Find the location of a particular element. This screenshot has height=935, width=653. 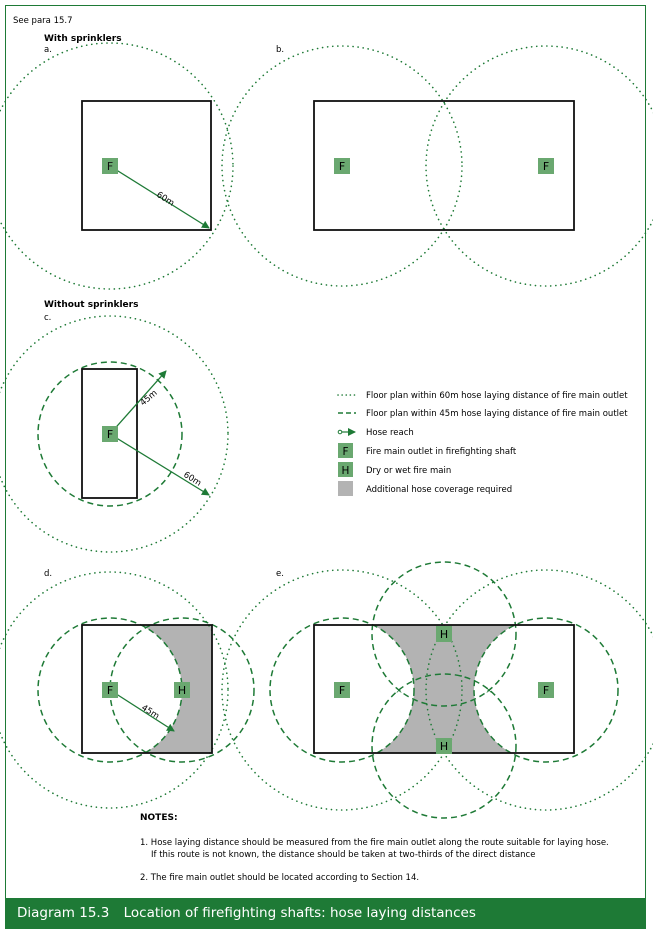

panel-label-a: a. is located at coordinates (48, 50).